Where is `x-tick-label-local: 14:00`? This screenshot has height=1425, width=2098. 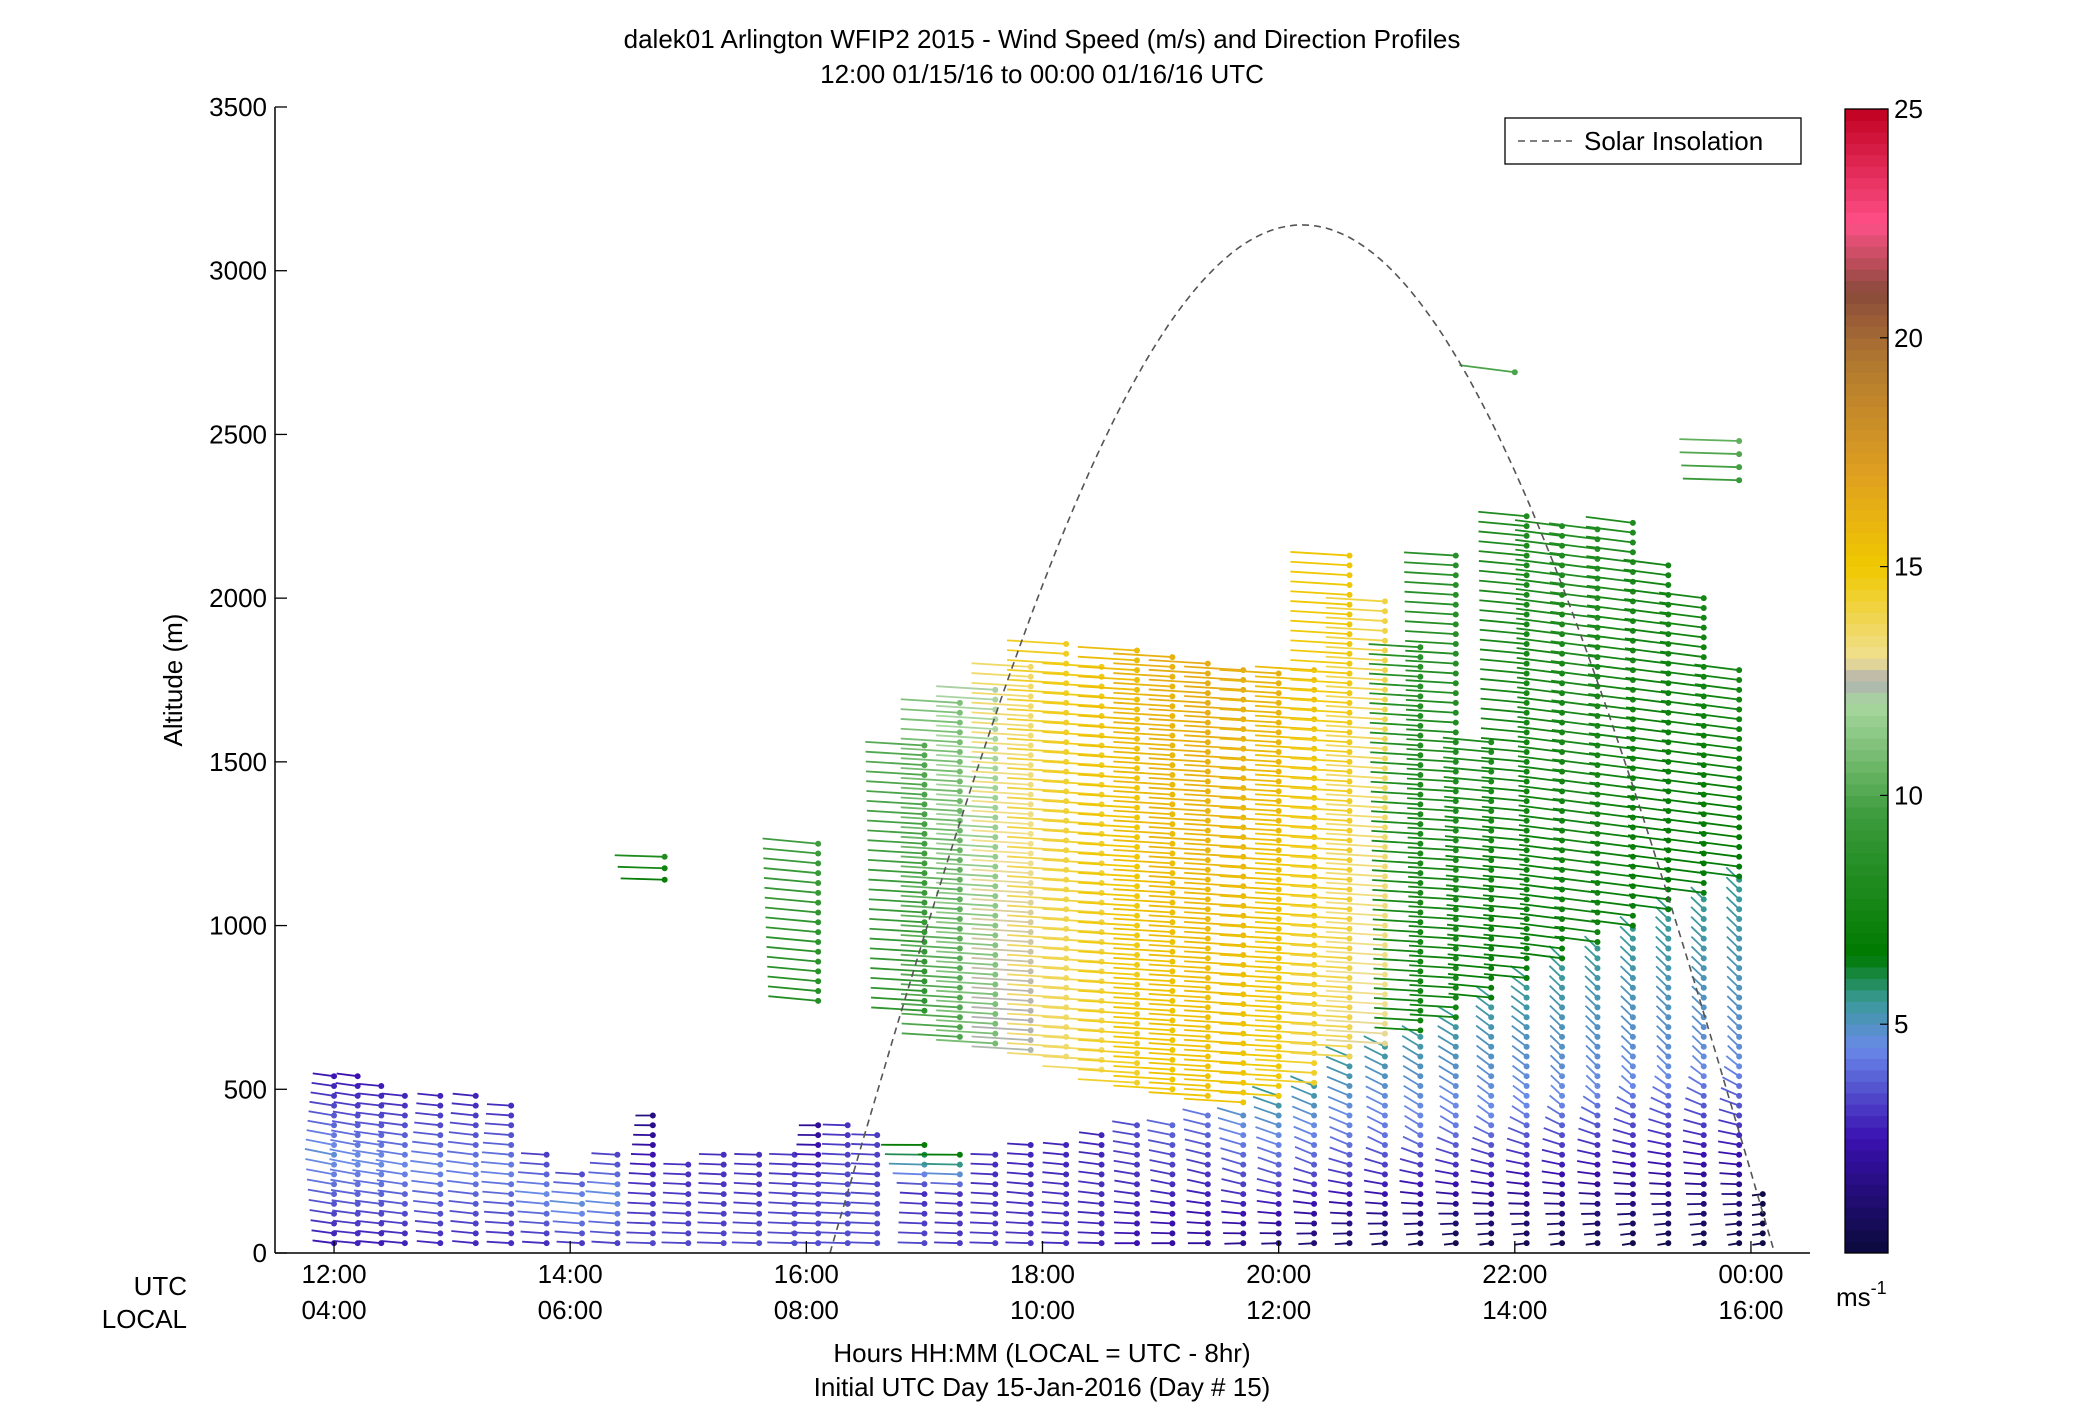
x-tick-label-local: 14:00 is located at coordinates (1514, 1310).